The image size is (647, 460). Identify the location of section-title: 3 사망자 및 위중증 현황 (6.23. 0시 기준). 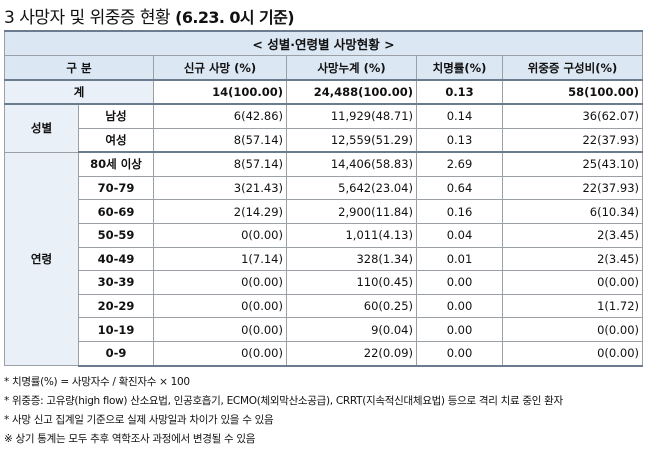
(149, 15).